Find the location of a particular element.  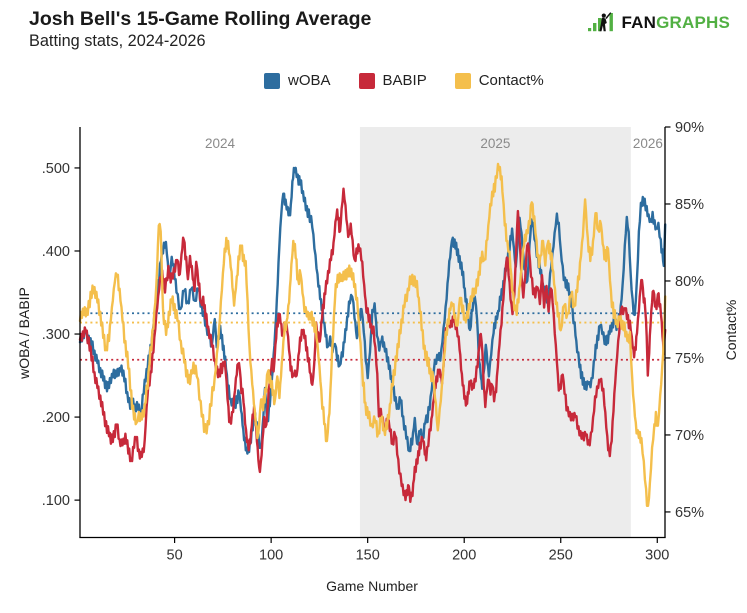

legend-item-babip: BABIP is located at coordinates (392, 80).